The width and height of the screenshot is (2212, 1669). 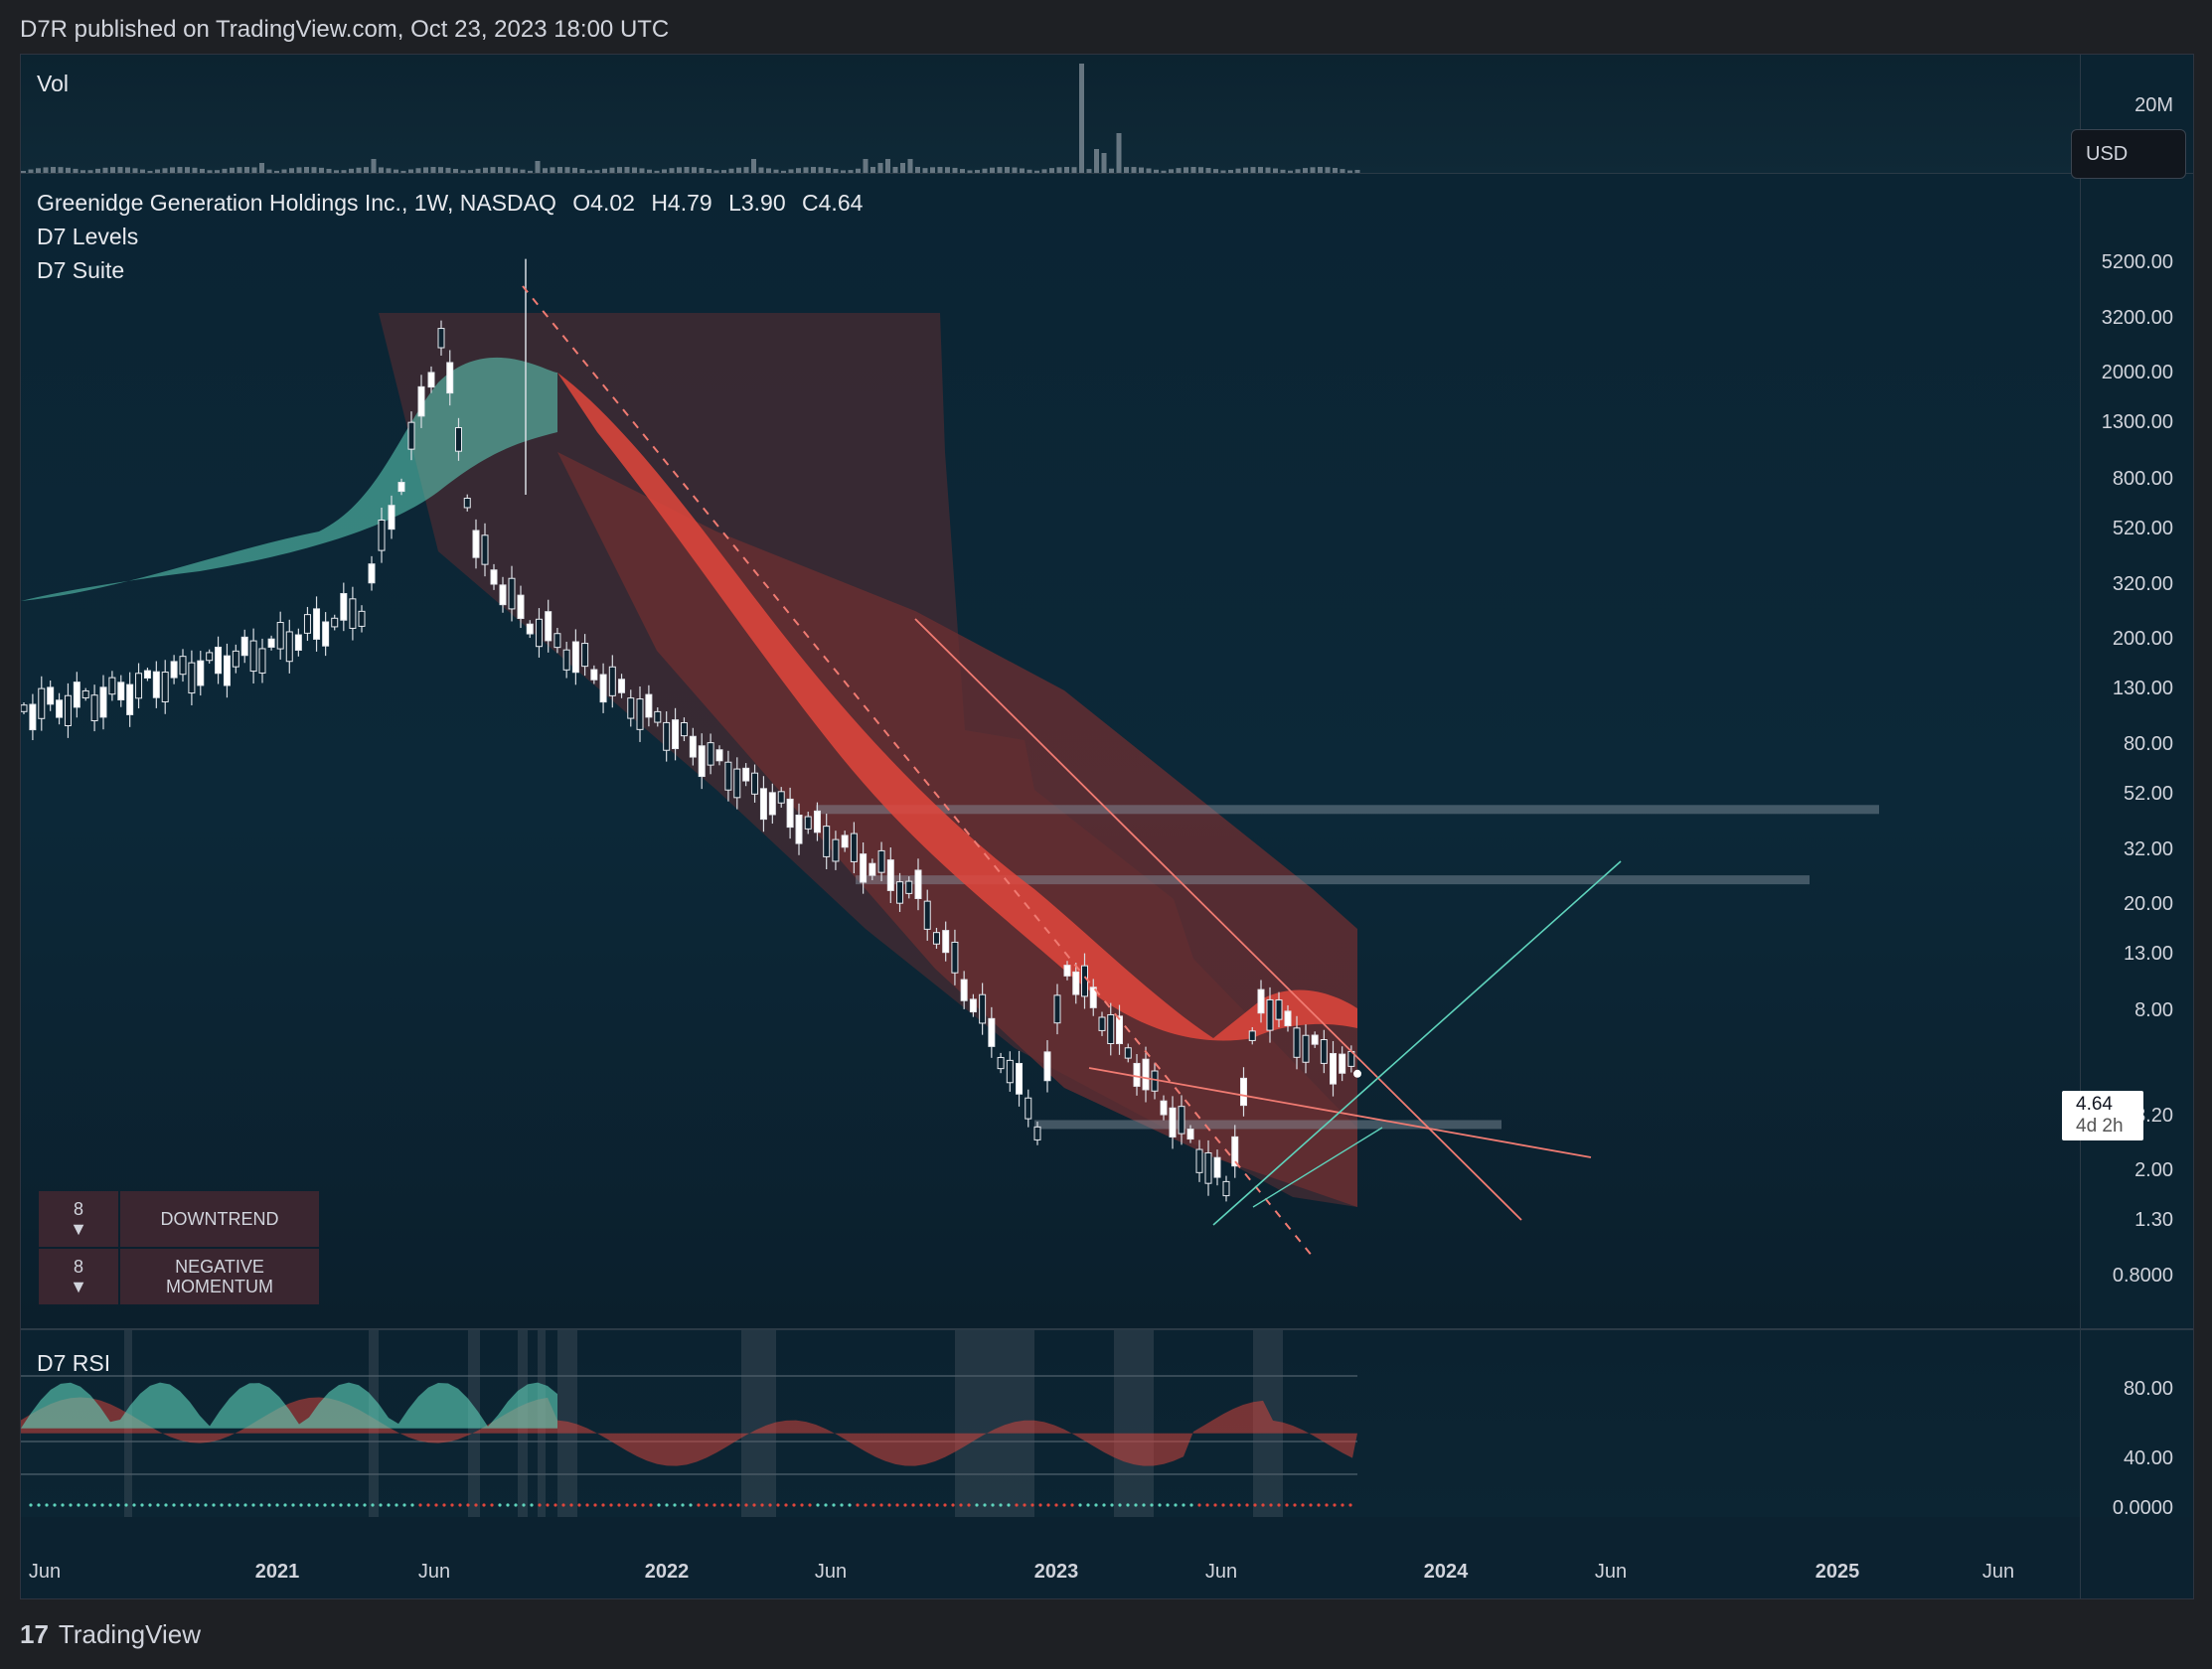 I want to click on indicator-d7-suite: D7 Suite, so click(x=81, y=270).